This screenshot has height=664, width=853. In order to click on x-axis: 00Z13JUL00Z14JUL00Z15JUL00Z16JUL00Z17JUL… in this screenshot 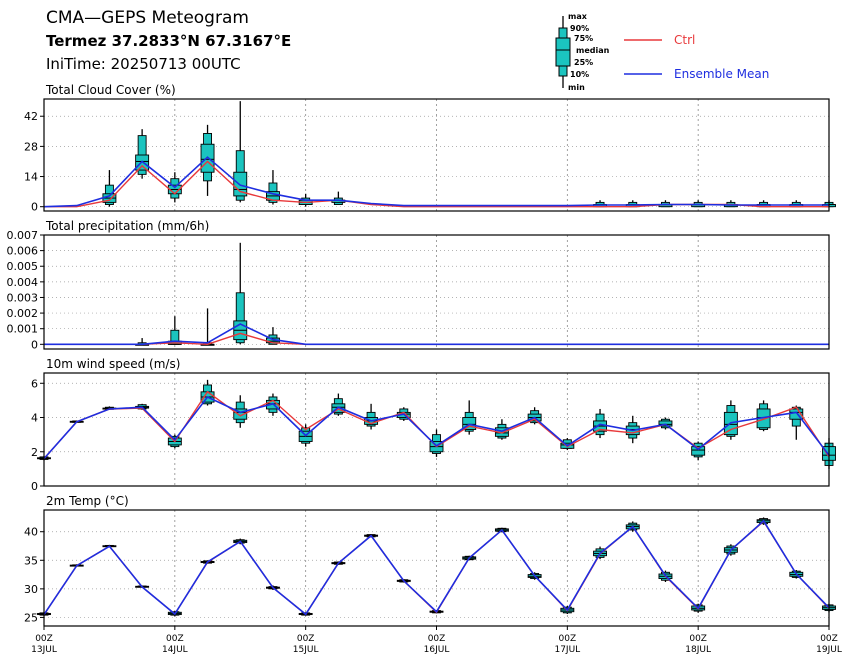, I will do `click(436, 640)`.